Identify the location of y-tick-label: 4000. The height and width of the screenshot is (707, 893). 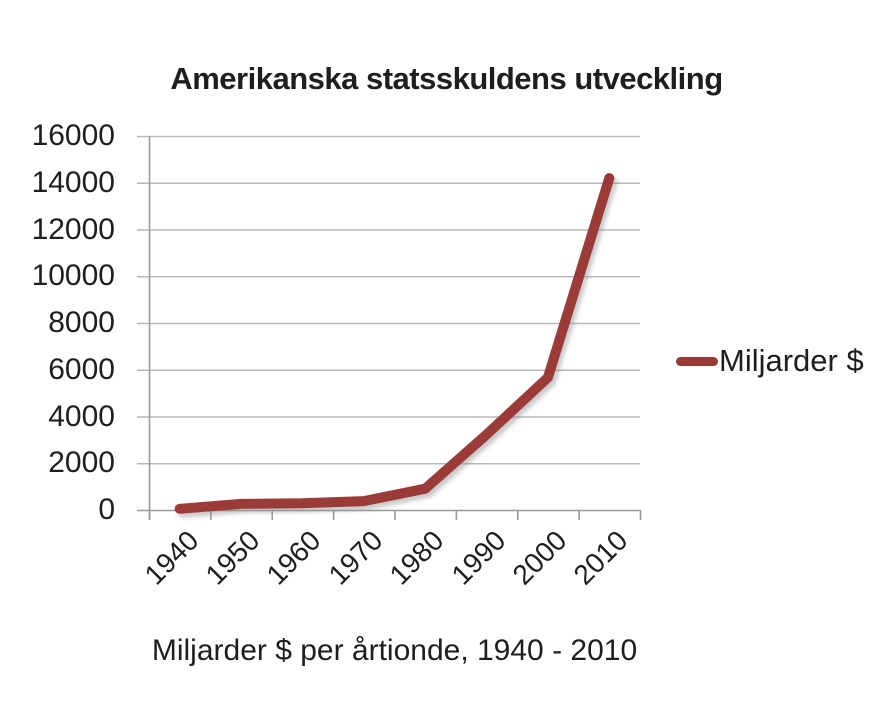
(81, 416).